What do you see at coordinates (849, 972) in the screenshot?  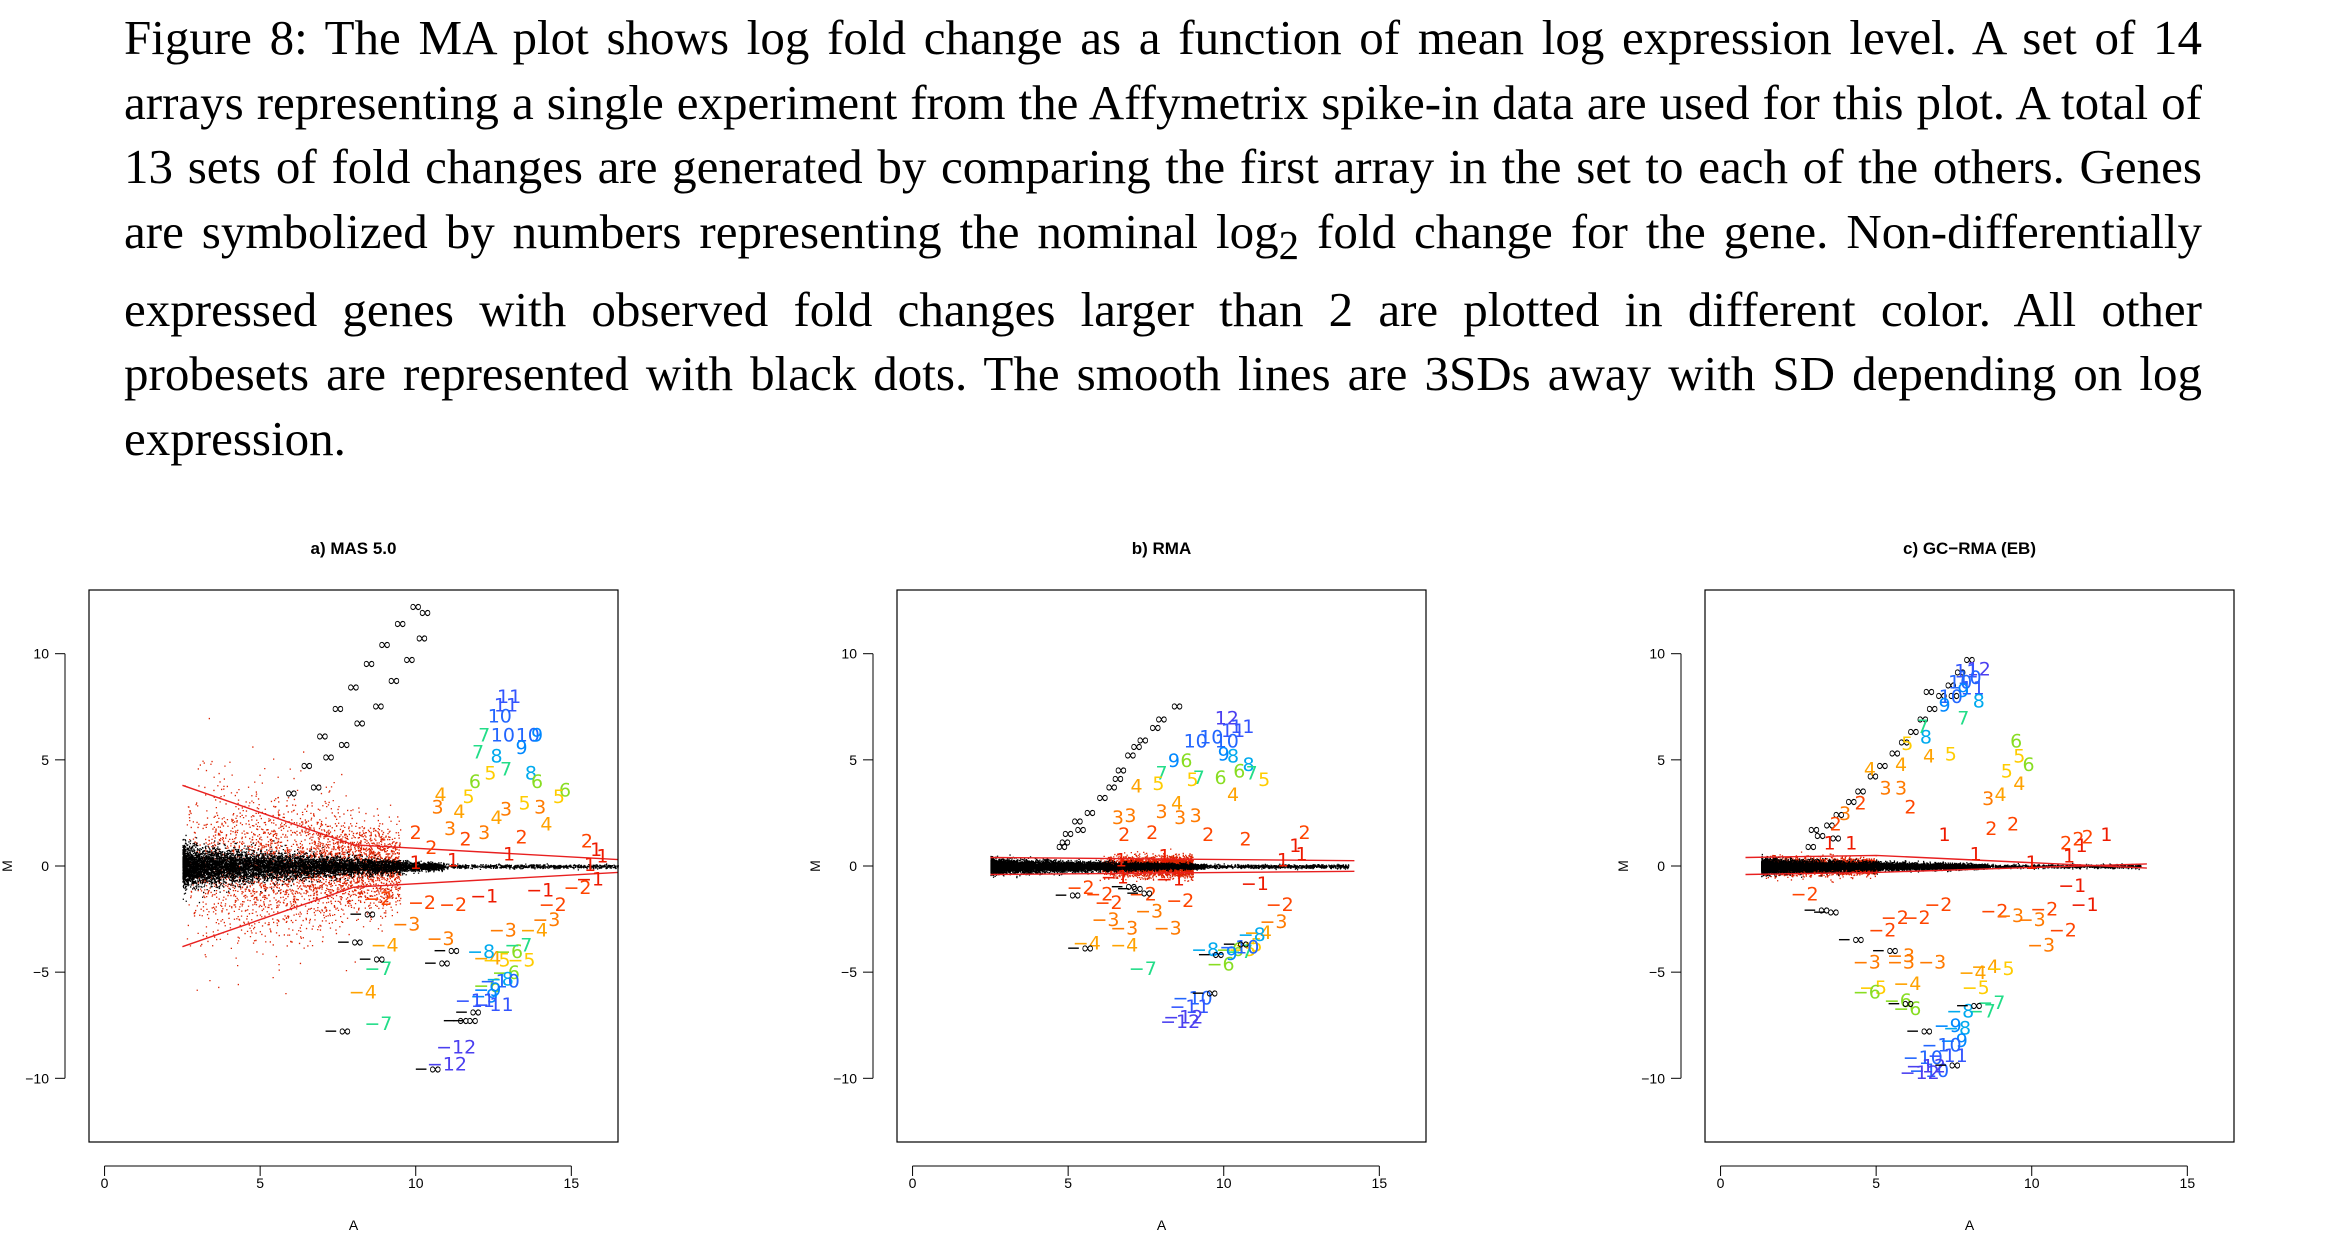 I see `y-tick-label: −5` at bounding box center [849, 972].